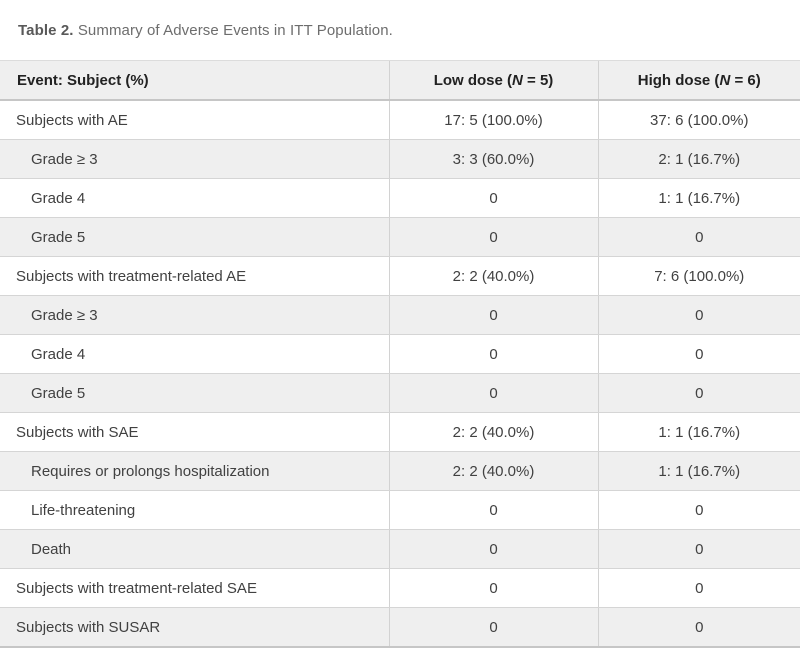  Describe the element at coordinates (745, 80) in the screenshot. I see `header-high-dose-count: = 6)` at that location.